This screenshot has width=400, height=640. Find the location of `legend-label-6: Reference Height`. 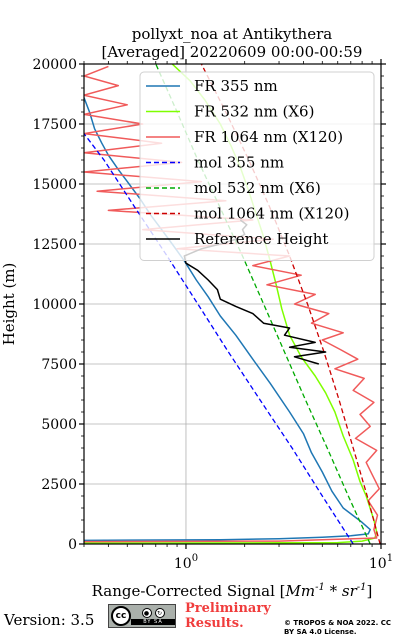

legend-label-6: Reference Height is located at coordinates (261, 239).